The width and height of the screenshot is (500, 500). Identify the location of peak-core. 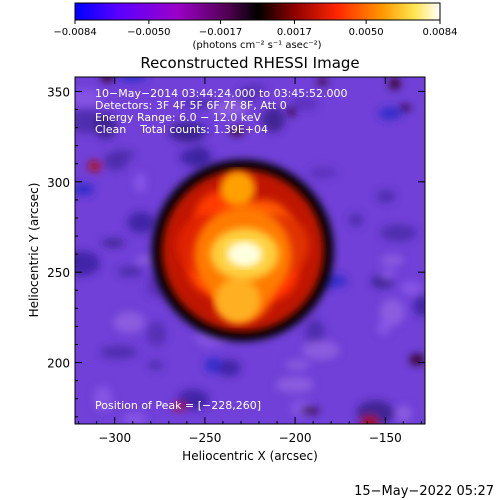
(244, 254).